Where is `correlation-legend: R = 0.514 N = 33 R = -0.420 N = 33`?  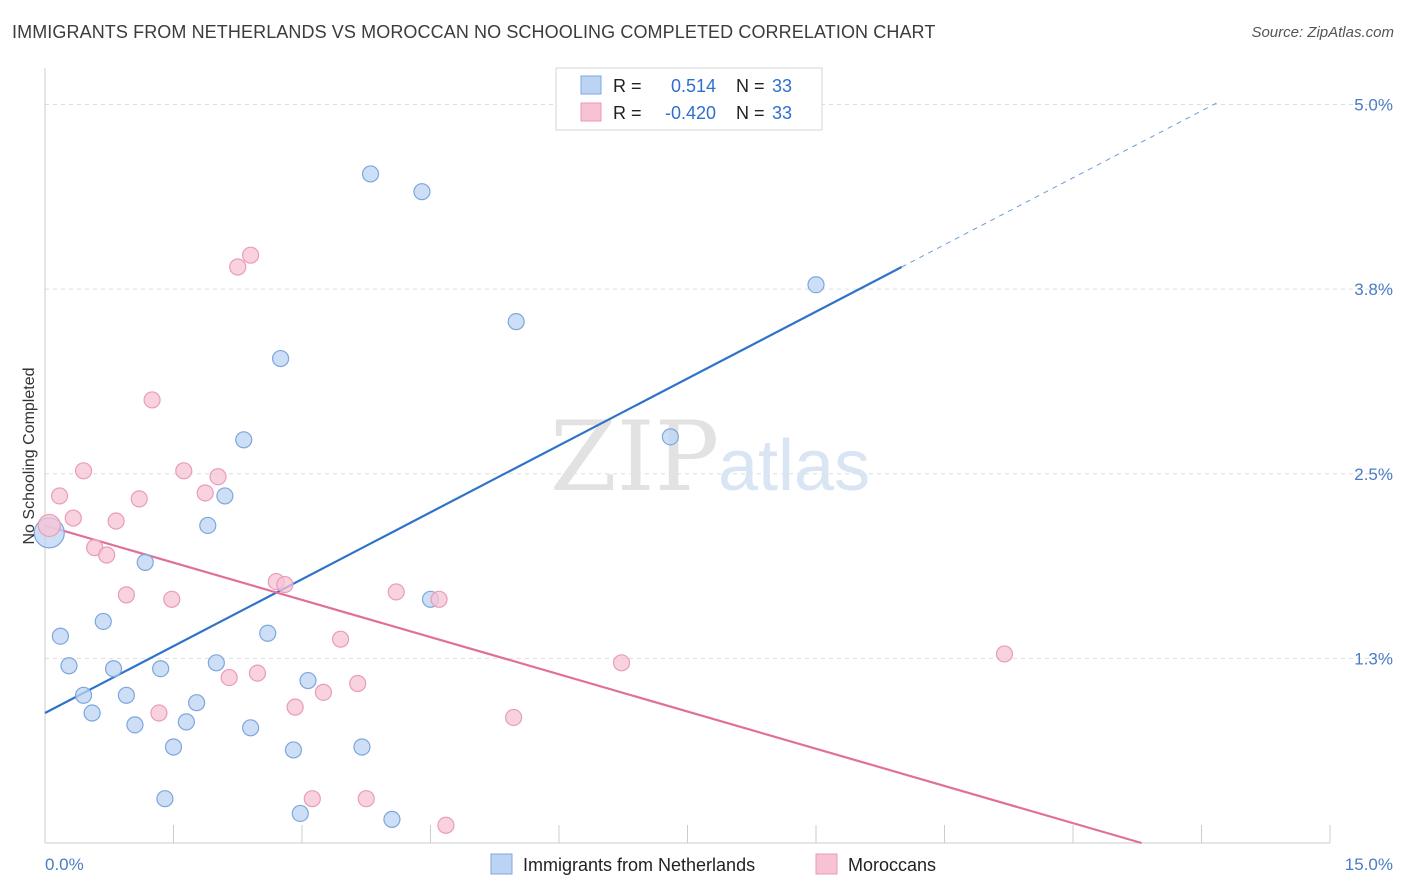
correlation-legend: R = 0.514 N = 33 R = -0.420 N = 33 is located at coordinates (689, 99).